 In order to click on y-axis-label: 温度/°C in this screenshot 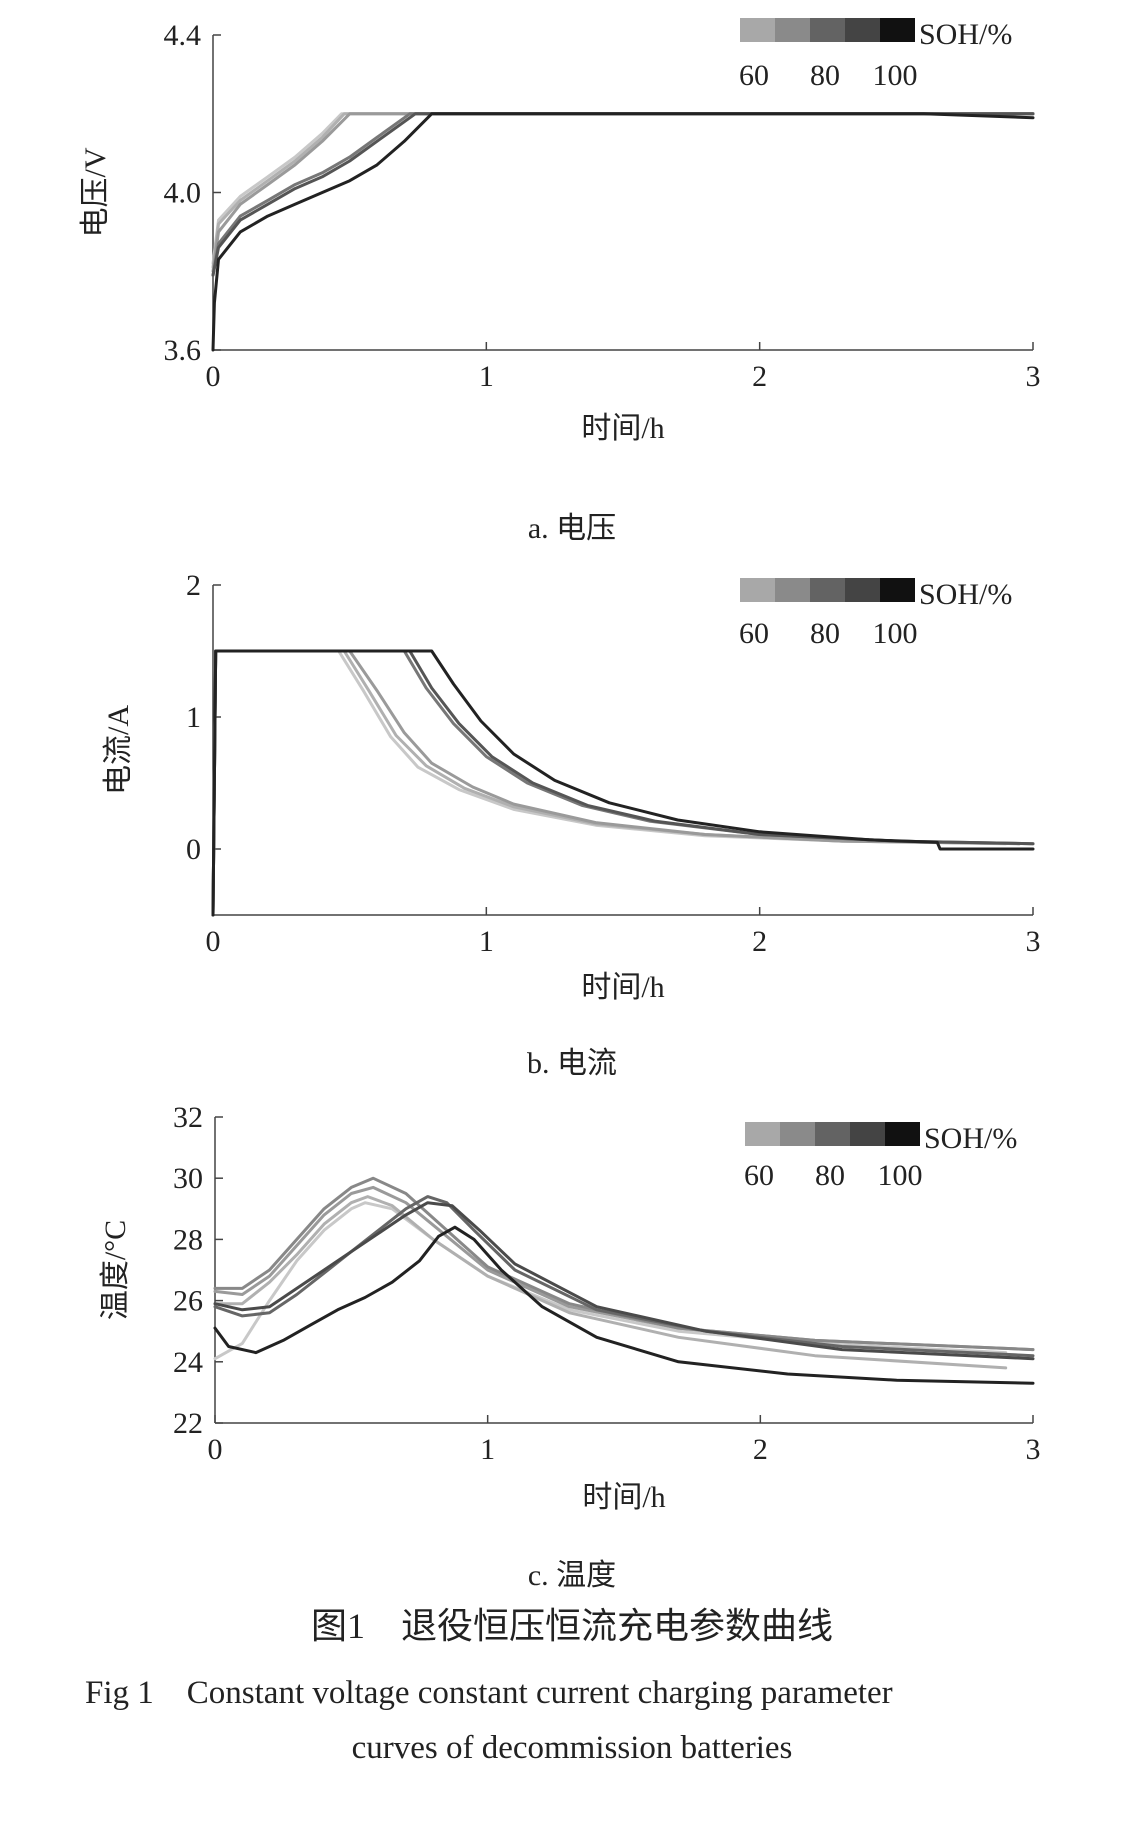, I will do `click(115, 1270)`.